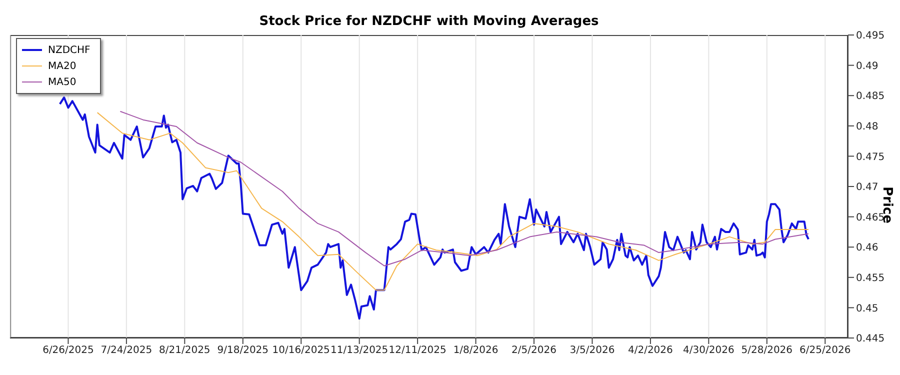 The width and height of the screenshot is (900, 375). I want to click on chart-title: Stock Price for NZDCHF with Moving Averages, so click(429, 21).